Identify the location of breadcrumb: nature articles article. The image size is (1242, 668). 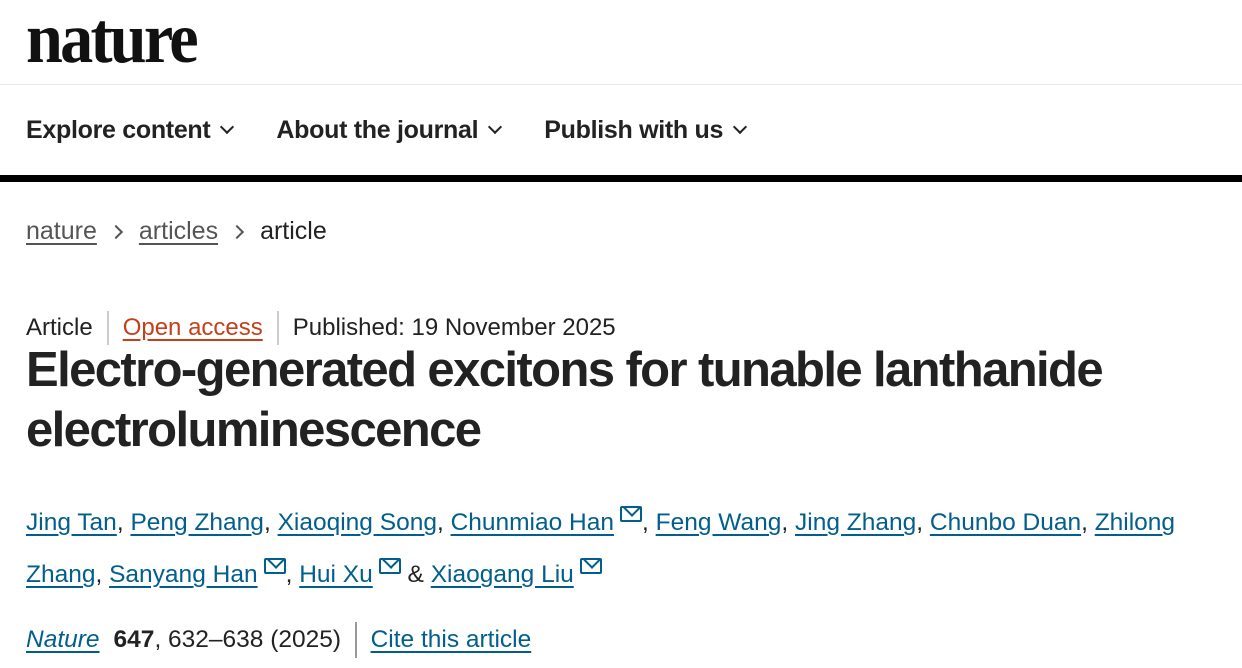
(176, 231).